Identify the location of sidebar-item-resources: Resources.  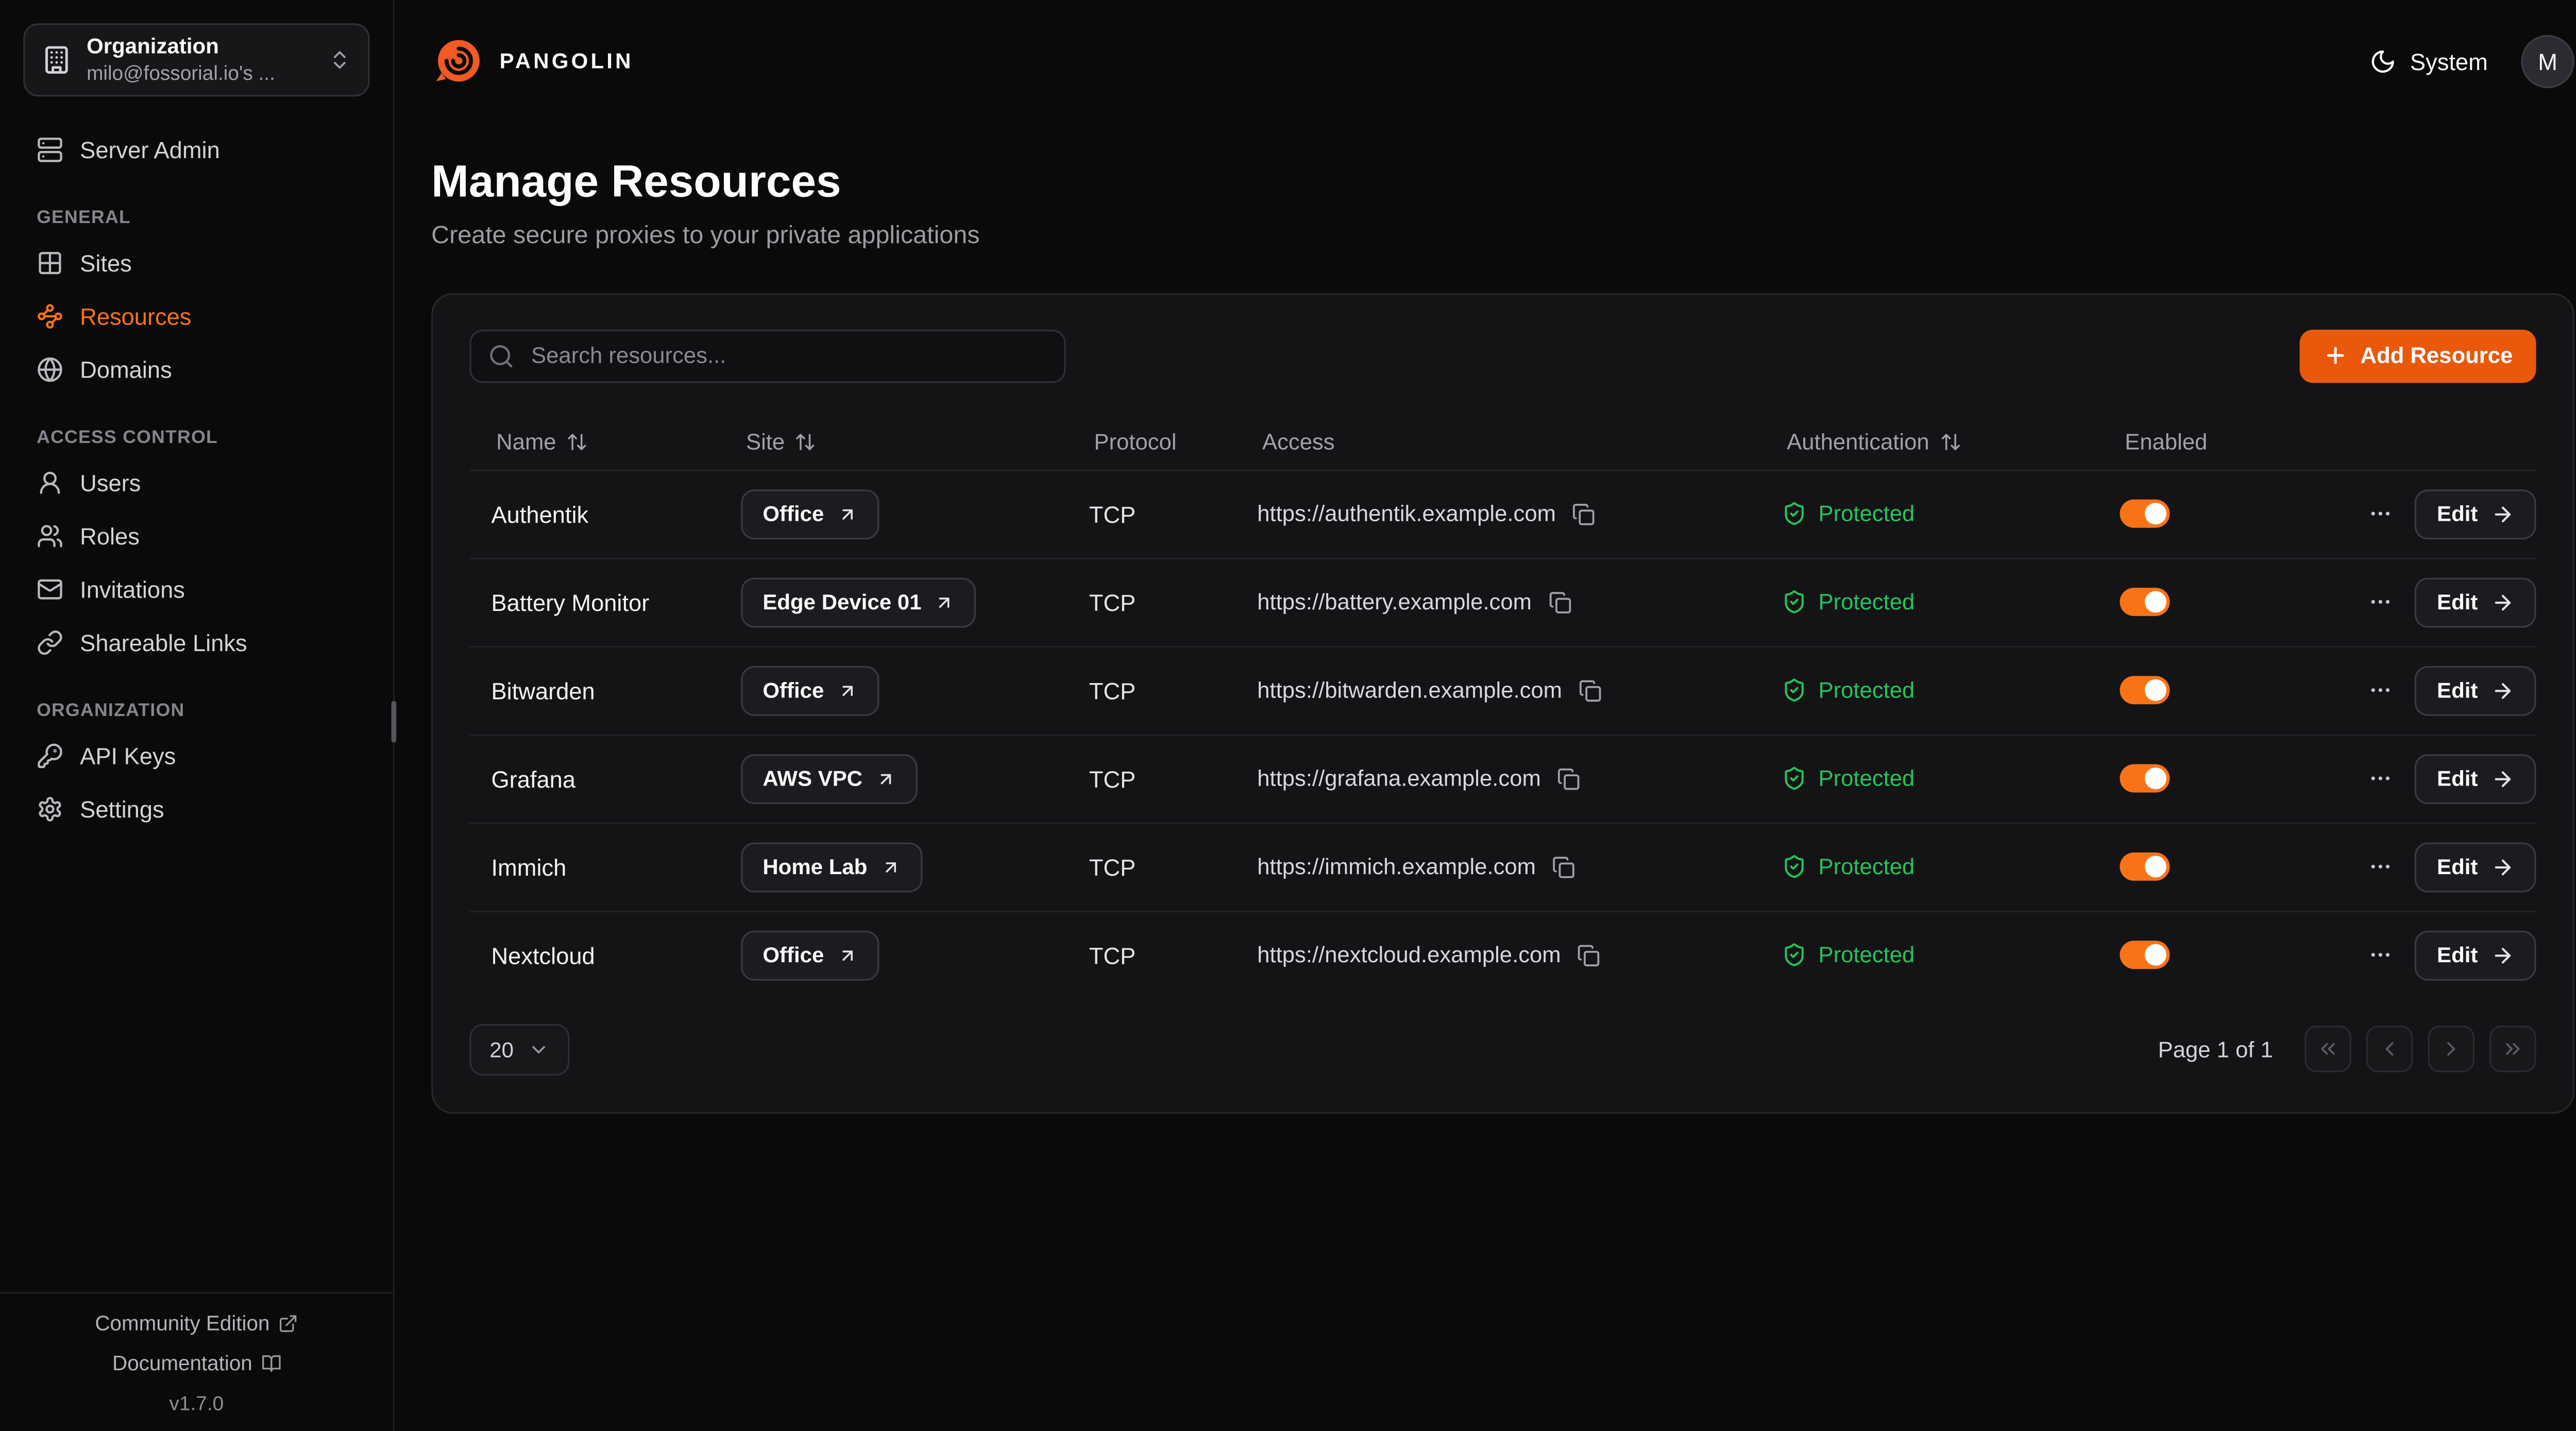
(196, 316).